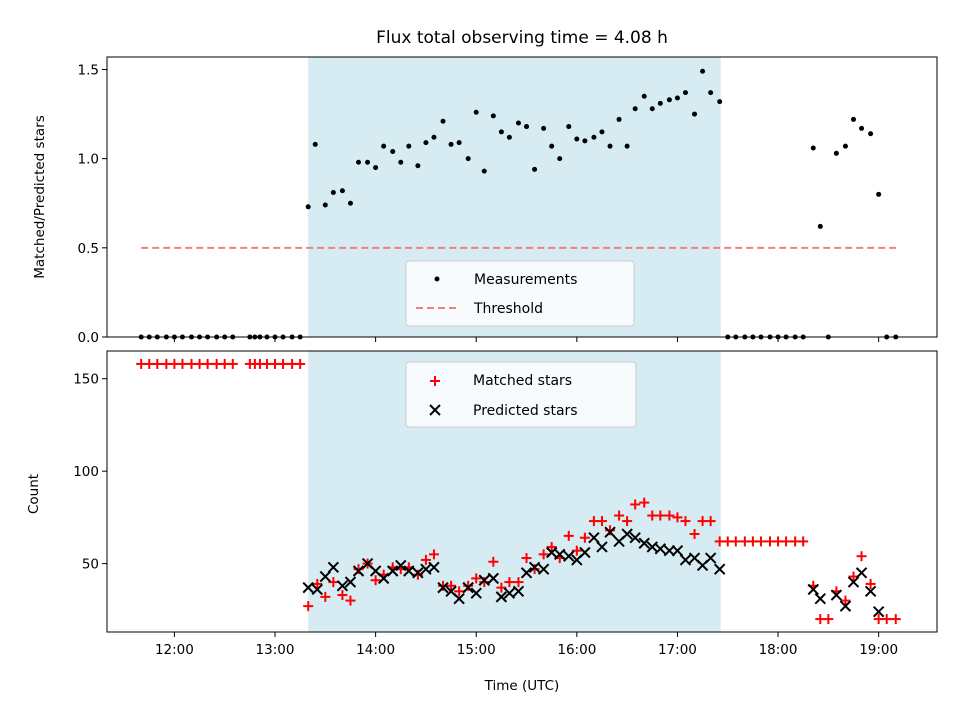  What do you see at coordinates (275, 650) in the screenshot?
I see `x-tick-label: 13:00` at bounding box center [275, 650].